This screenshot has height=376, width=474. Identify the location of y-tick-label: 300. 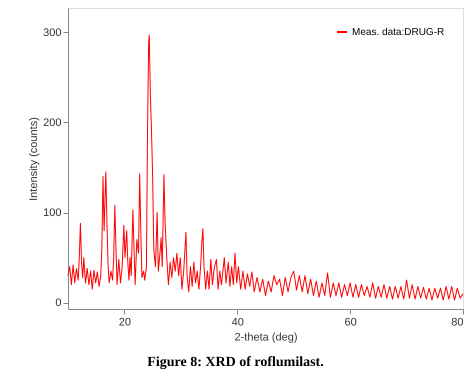
(52, 32).